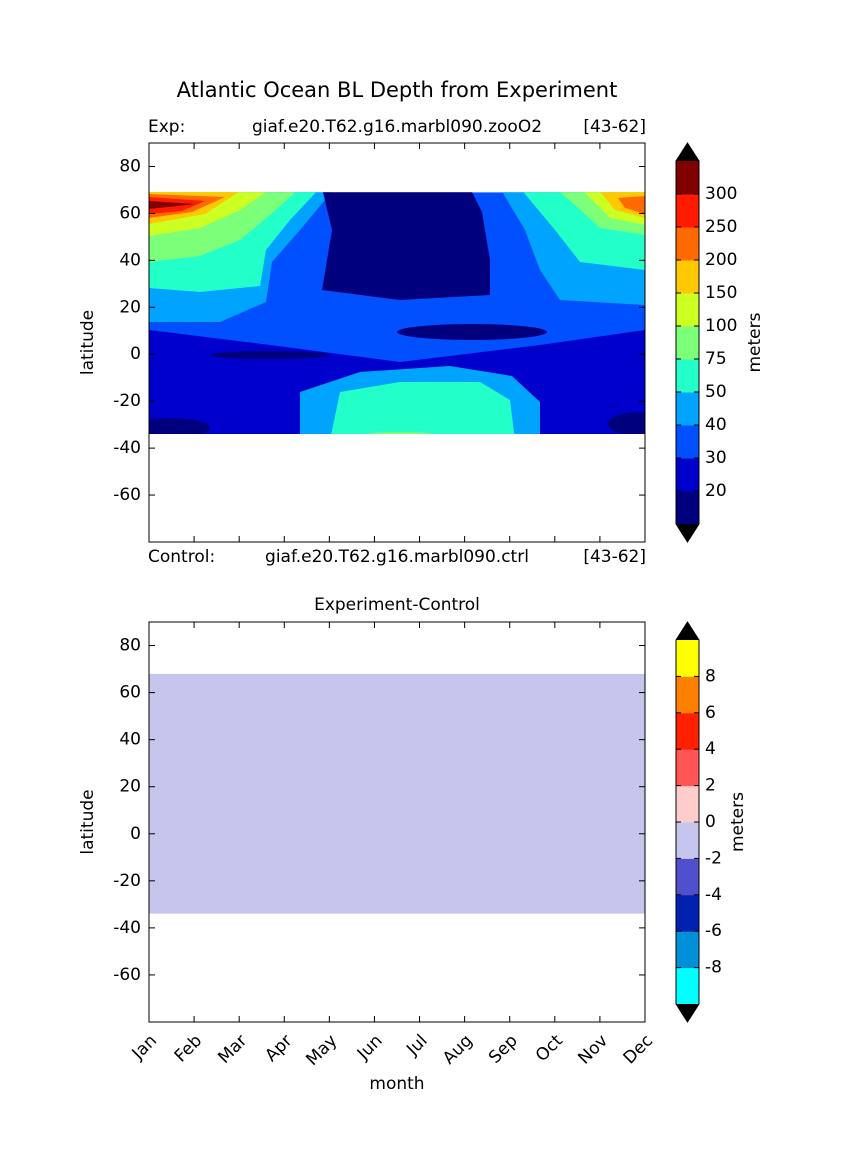  Describe the element at coordinates (614, 557) in the screenshot. I see `caption-right: [43-62]` at that location.